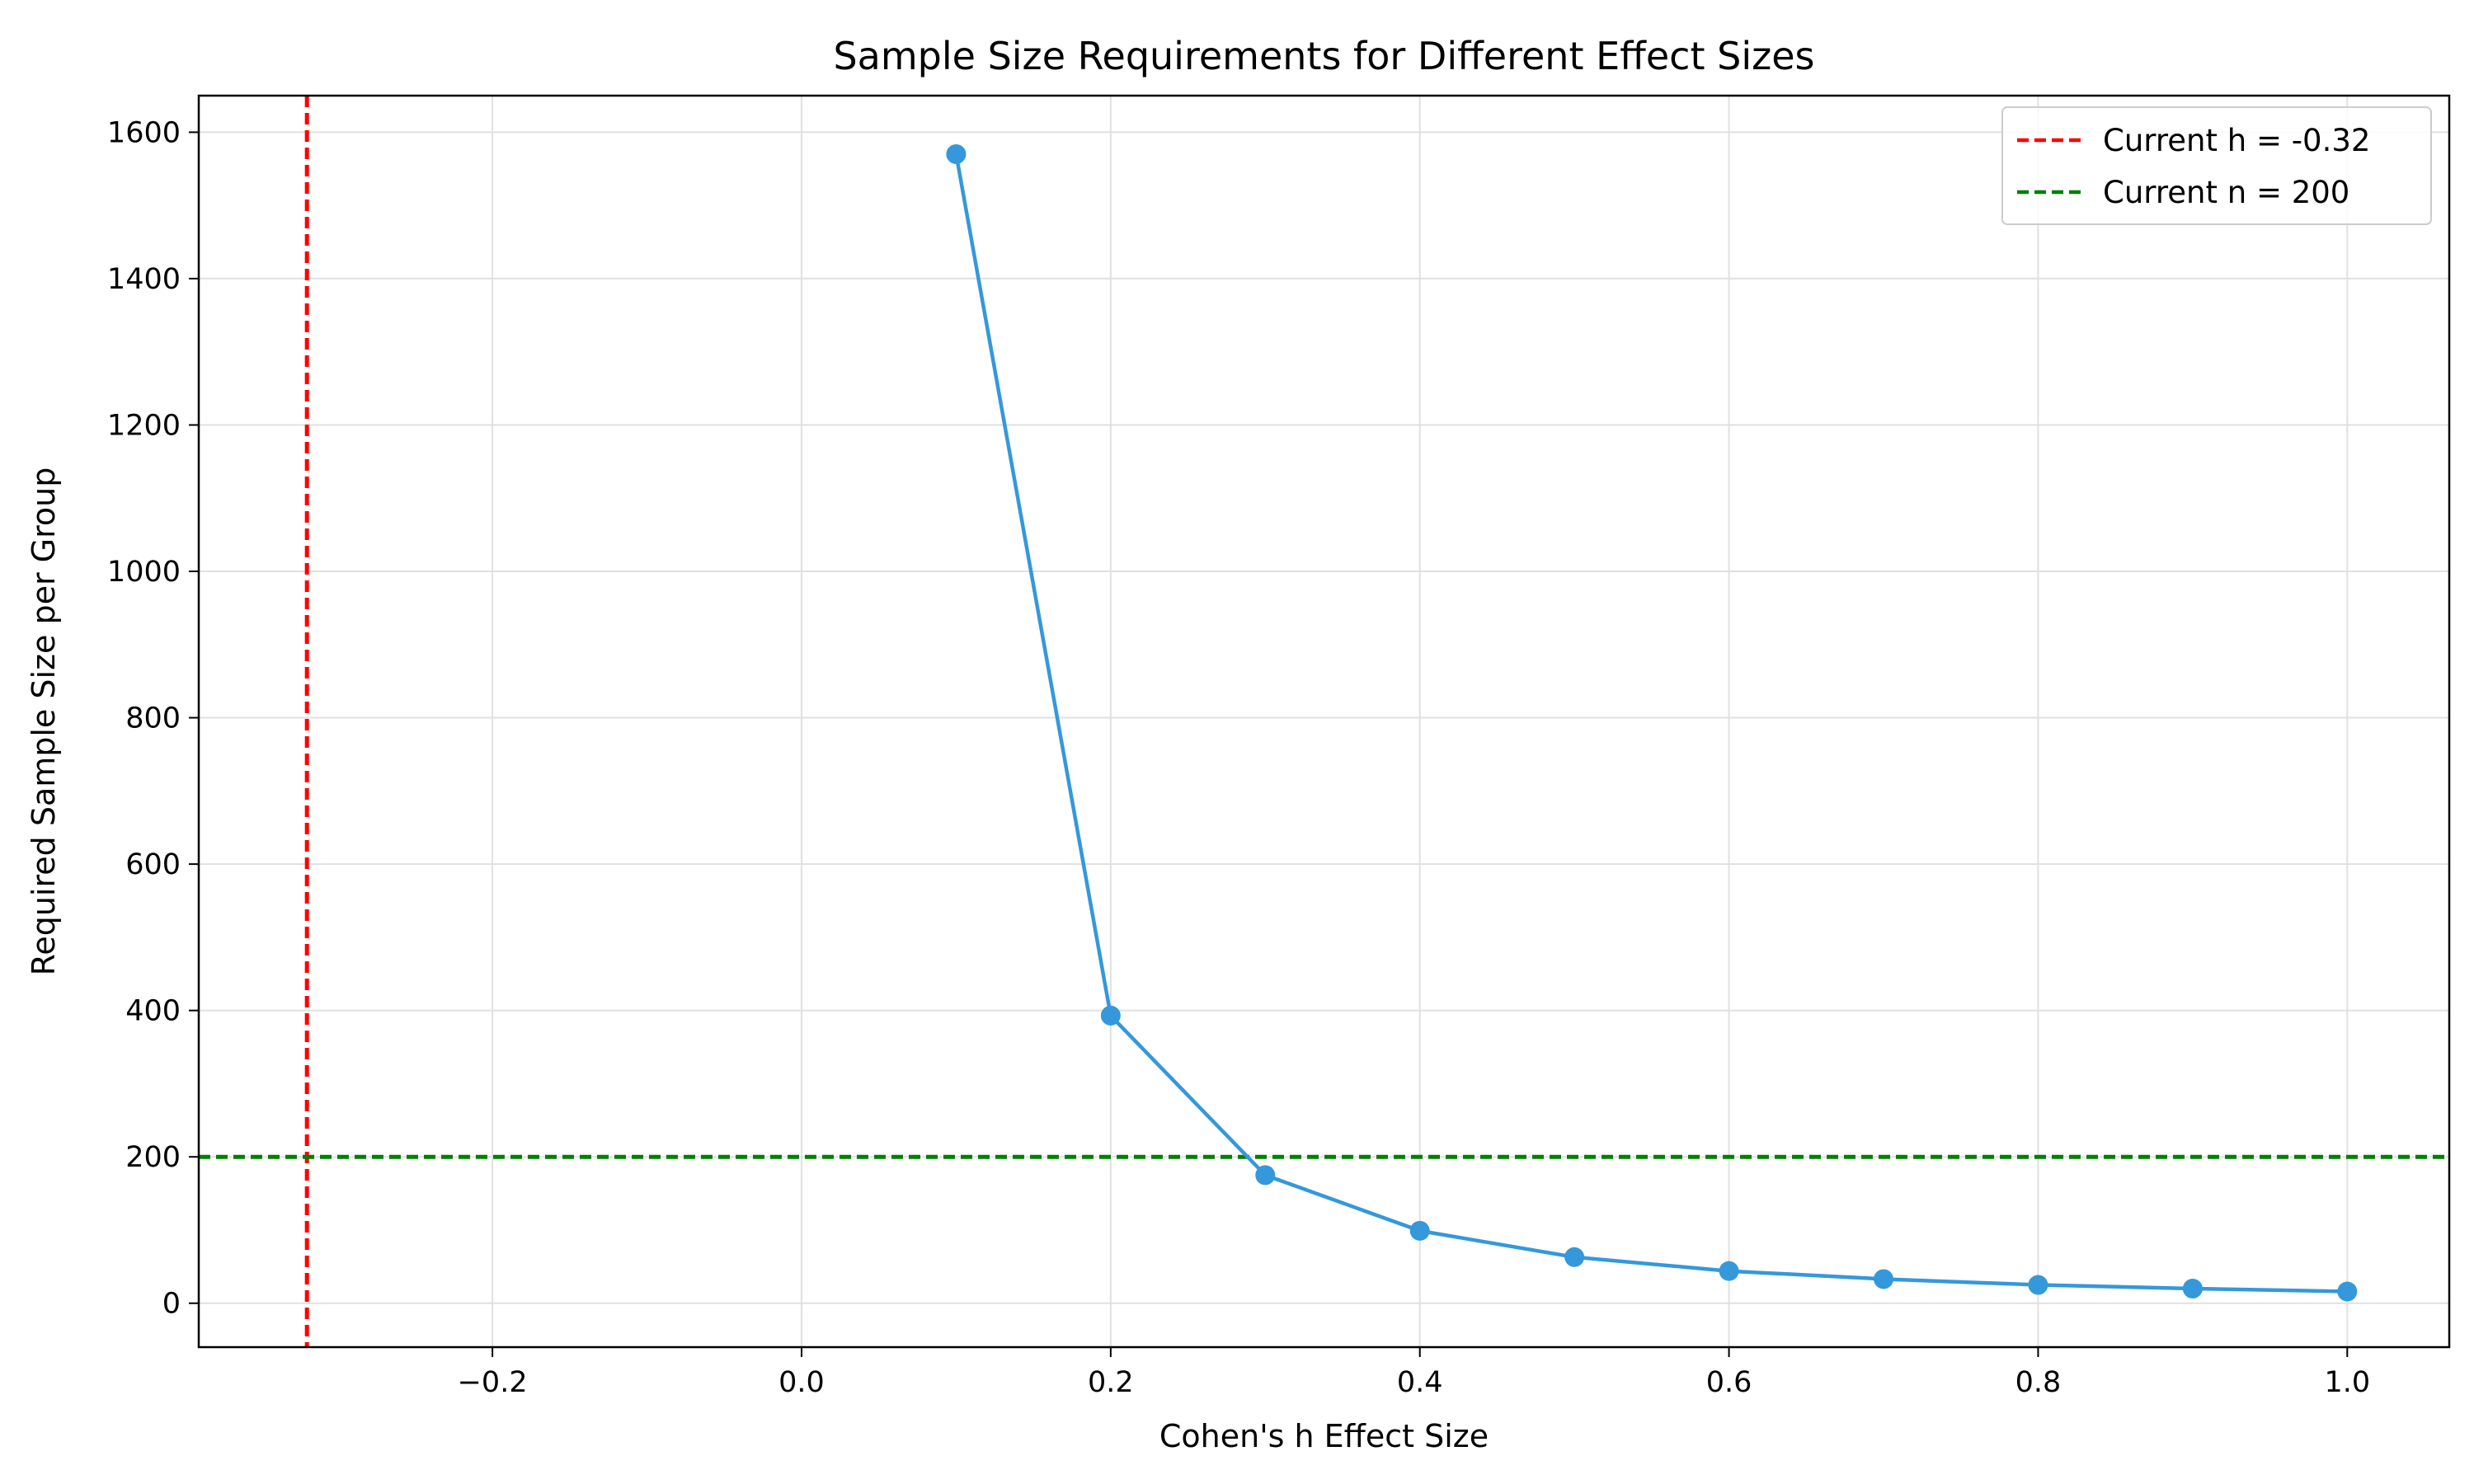 The image size is (2474, 1484). Describe the element at coordinates (2038, 1382) in the screenshot. I see `x-tick-label: 0.8` at that location.